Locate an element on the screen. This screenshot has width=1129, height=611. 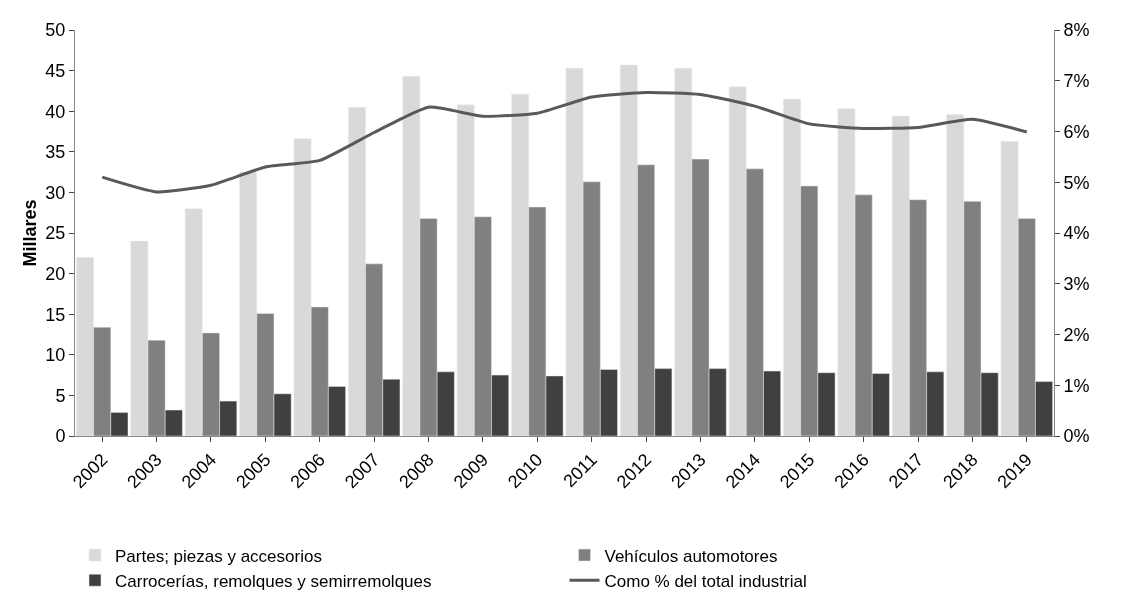
y2-tick-label: 2% is located at coordinates (1076, 334).